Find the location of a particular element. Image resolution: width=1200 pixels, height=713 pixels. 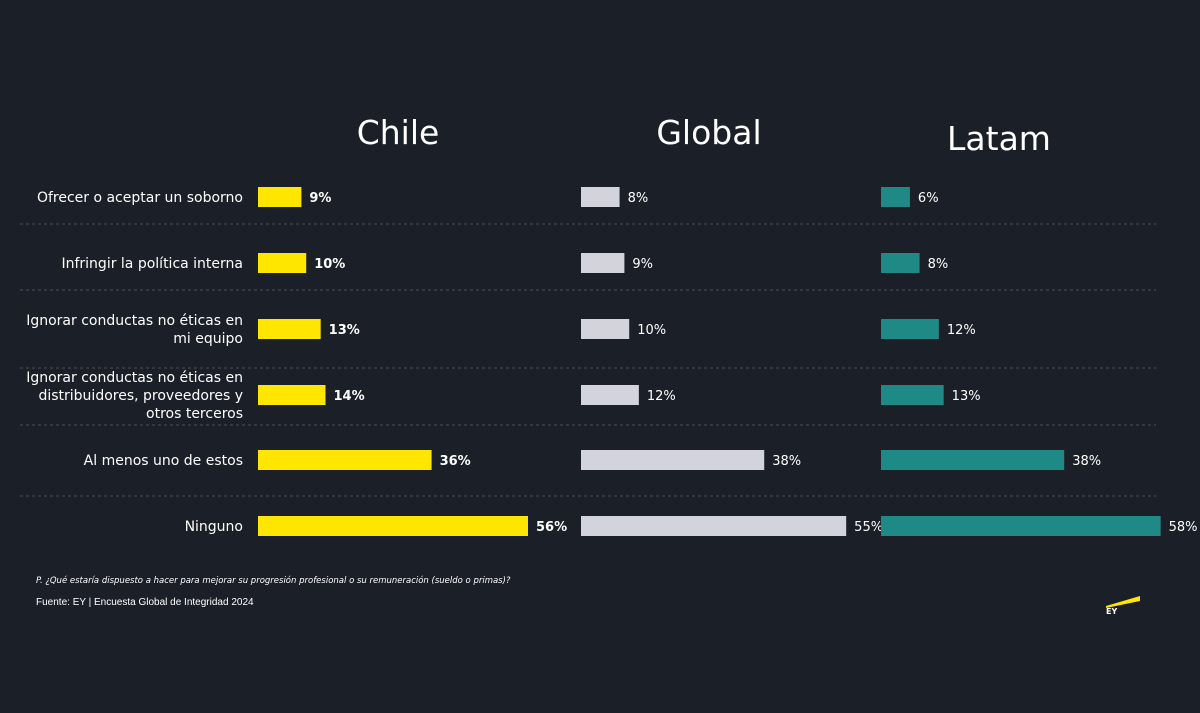

value-label-chile: 10% is located at coordinates (329, 264).